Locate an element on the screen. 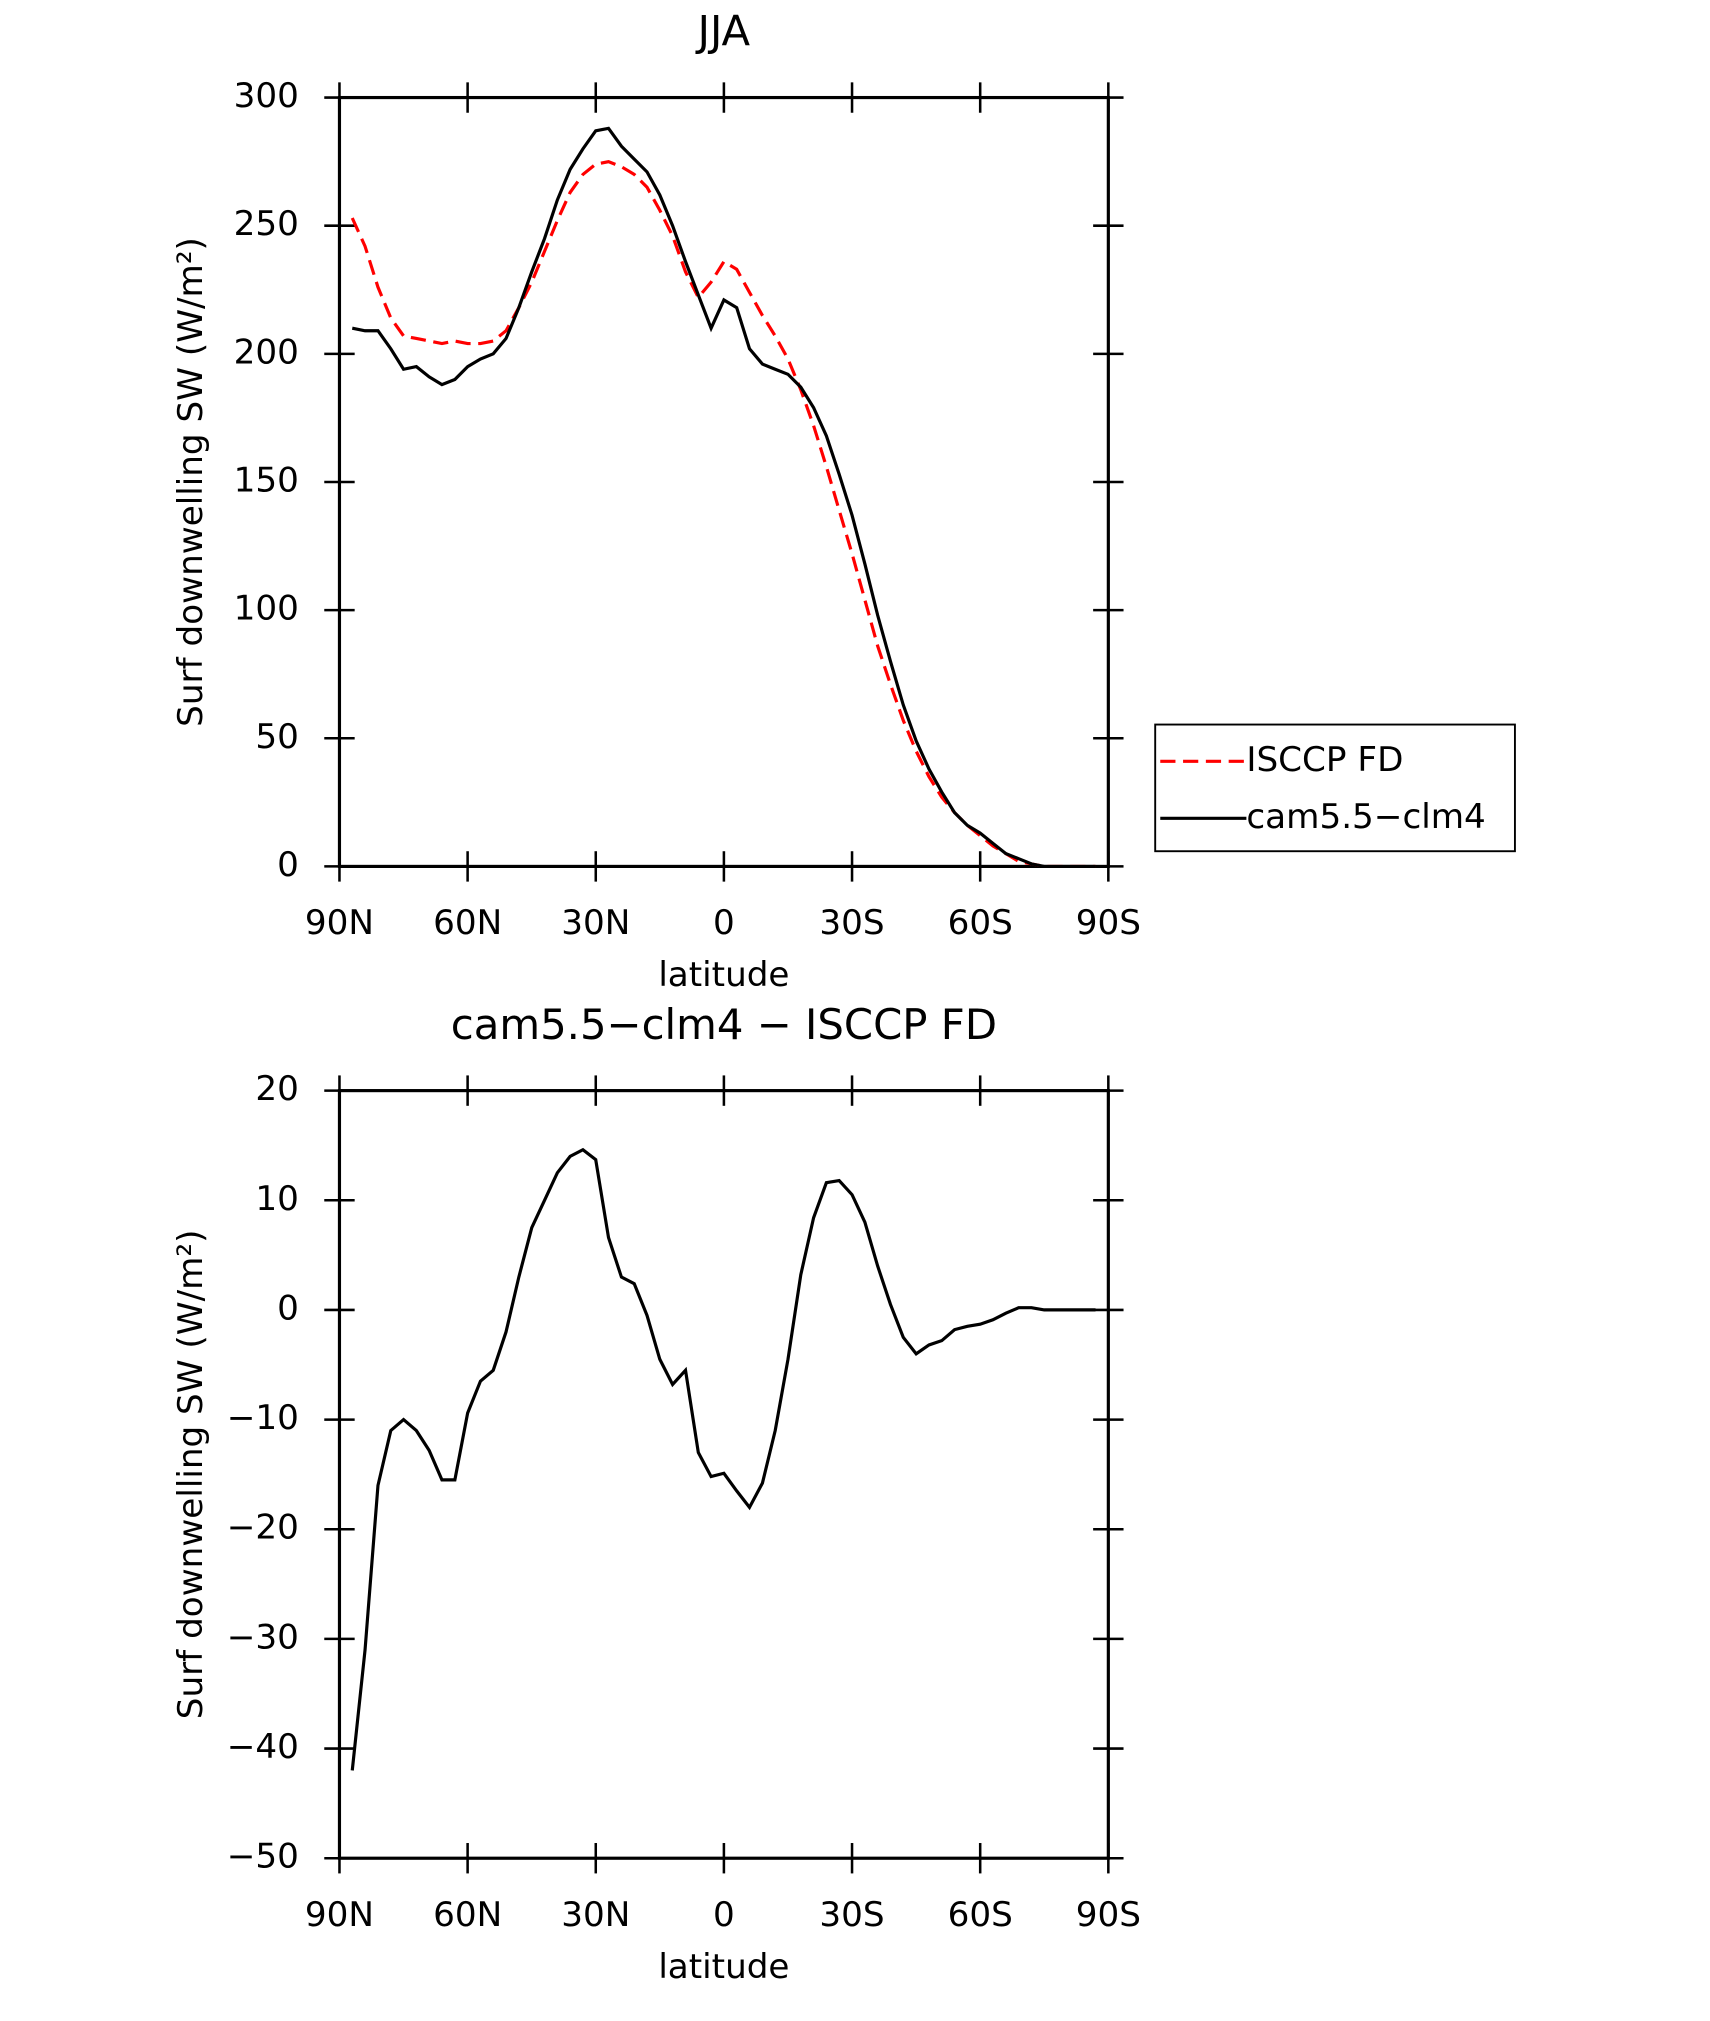 Image resolution: width=1710 pixels, height=2021 pixels. y-tick-label: 10 is located at coordinates (277, 1199).